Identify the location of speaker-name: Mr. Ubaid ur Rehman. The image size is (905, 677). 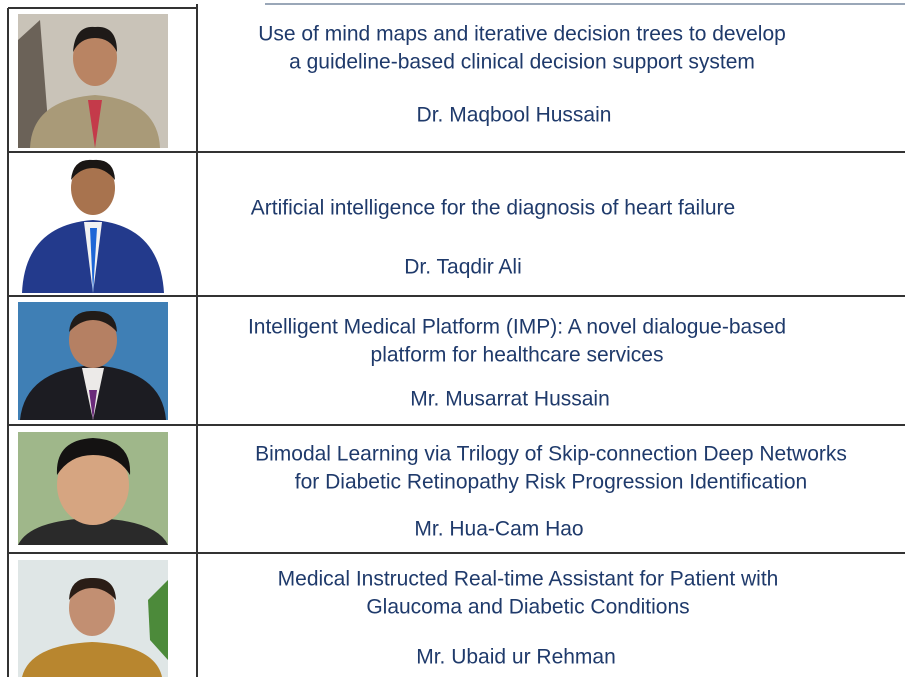
(516, 657).